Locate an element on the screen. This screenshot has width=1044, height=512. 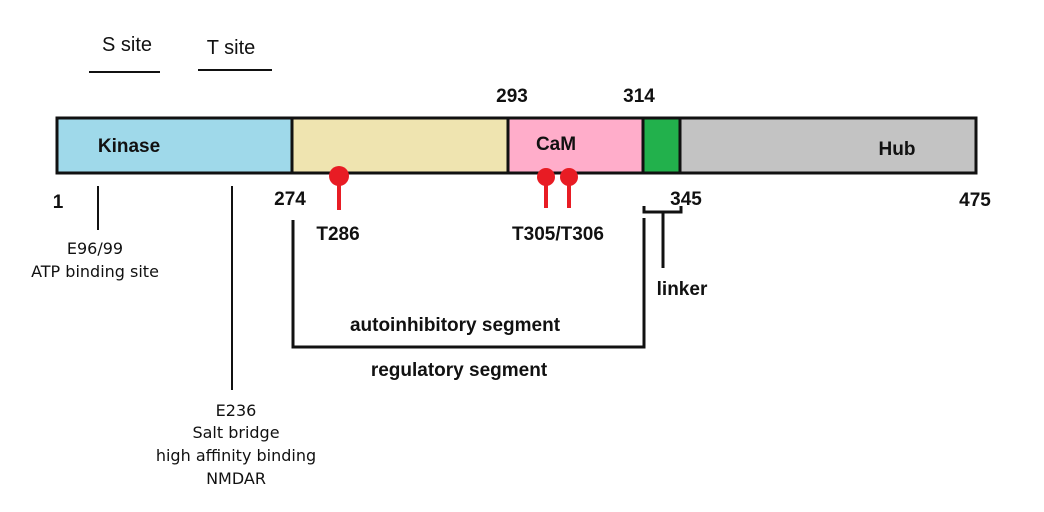
regulatory-segment-bracket is located at coordinates (468, 283).